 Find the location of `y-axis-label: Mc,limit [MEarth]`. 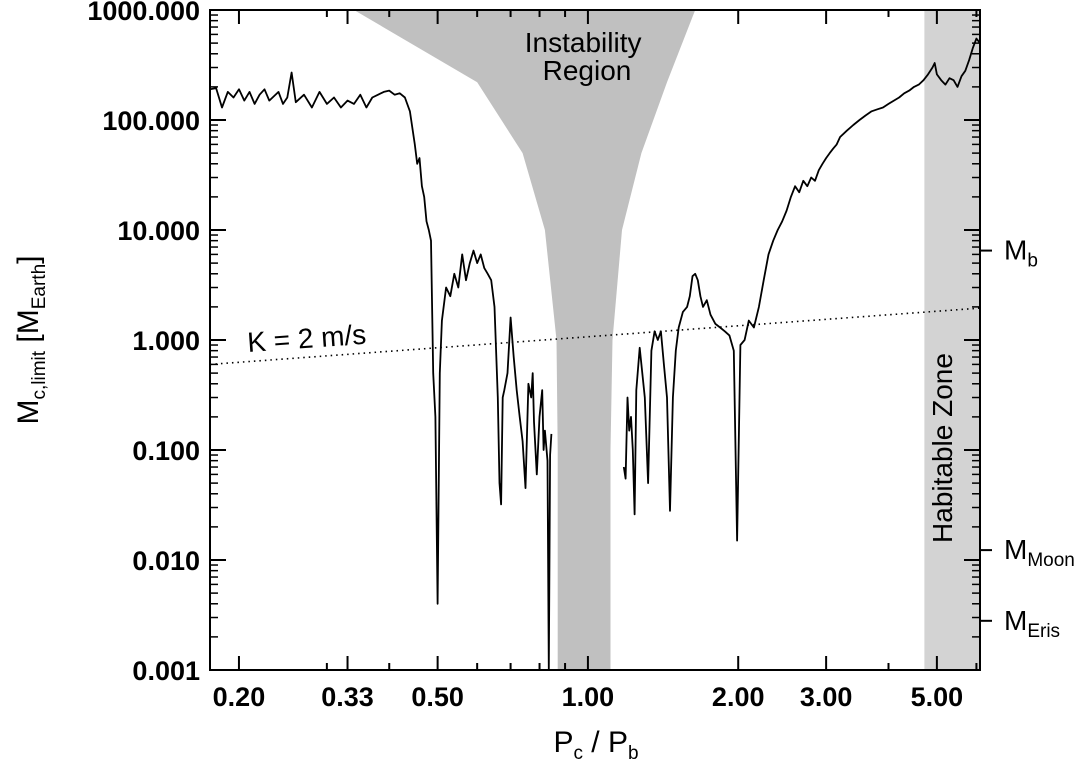

y-axis-label: Mc,limit [MEarth] is located at coordinates (31, 340).